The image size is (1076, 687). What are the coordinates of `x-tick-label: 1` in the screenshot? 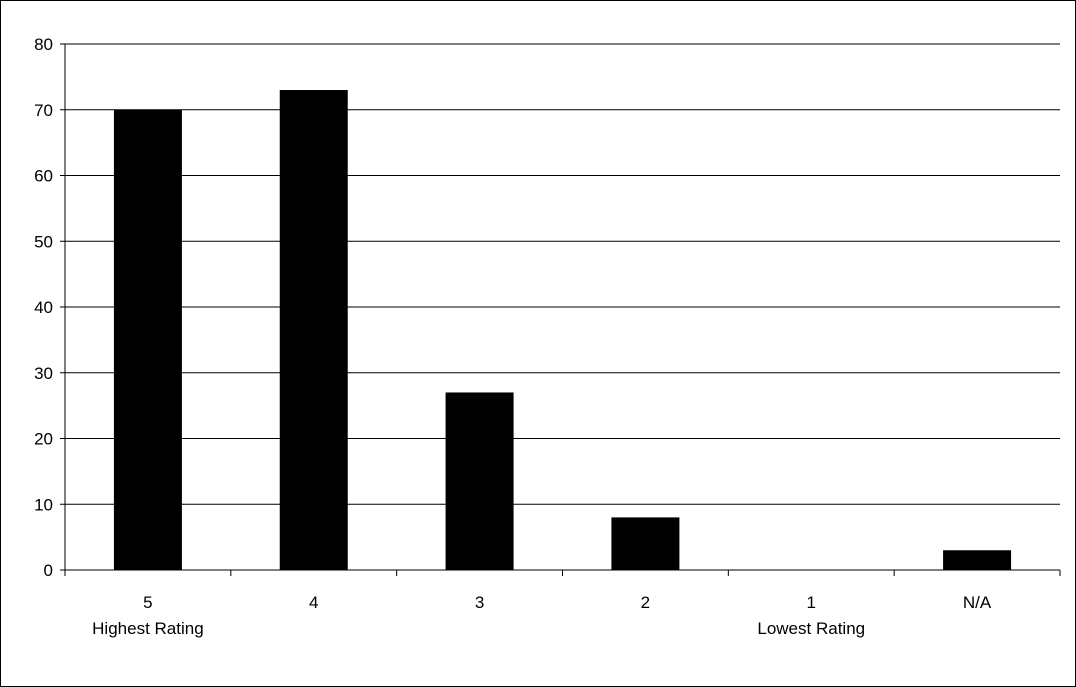 It's located at (811, 602).